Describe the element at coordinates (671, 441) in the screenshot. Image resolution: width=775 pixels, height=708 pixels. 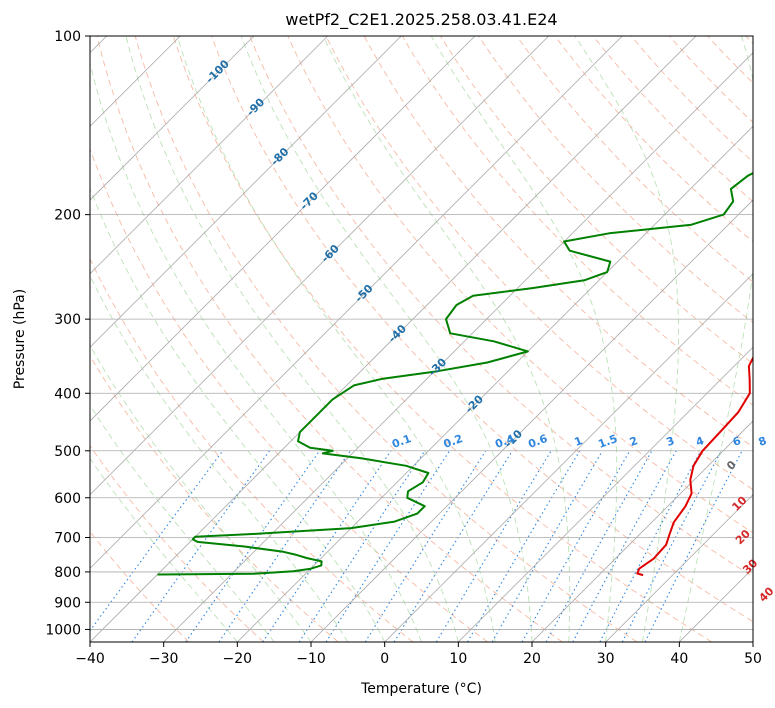
I see `mixing-ratio-label: 3` at that location.